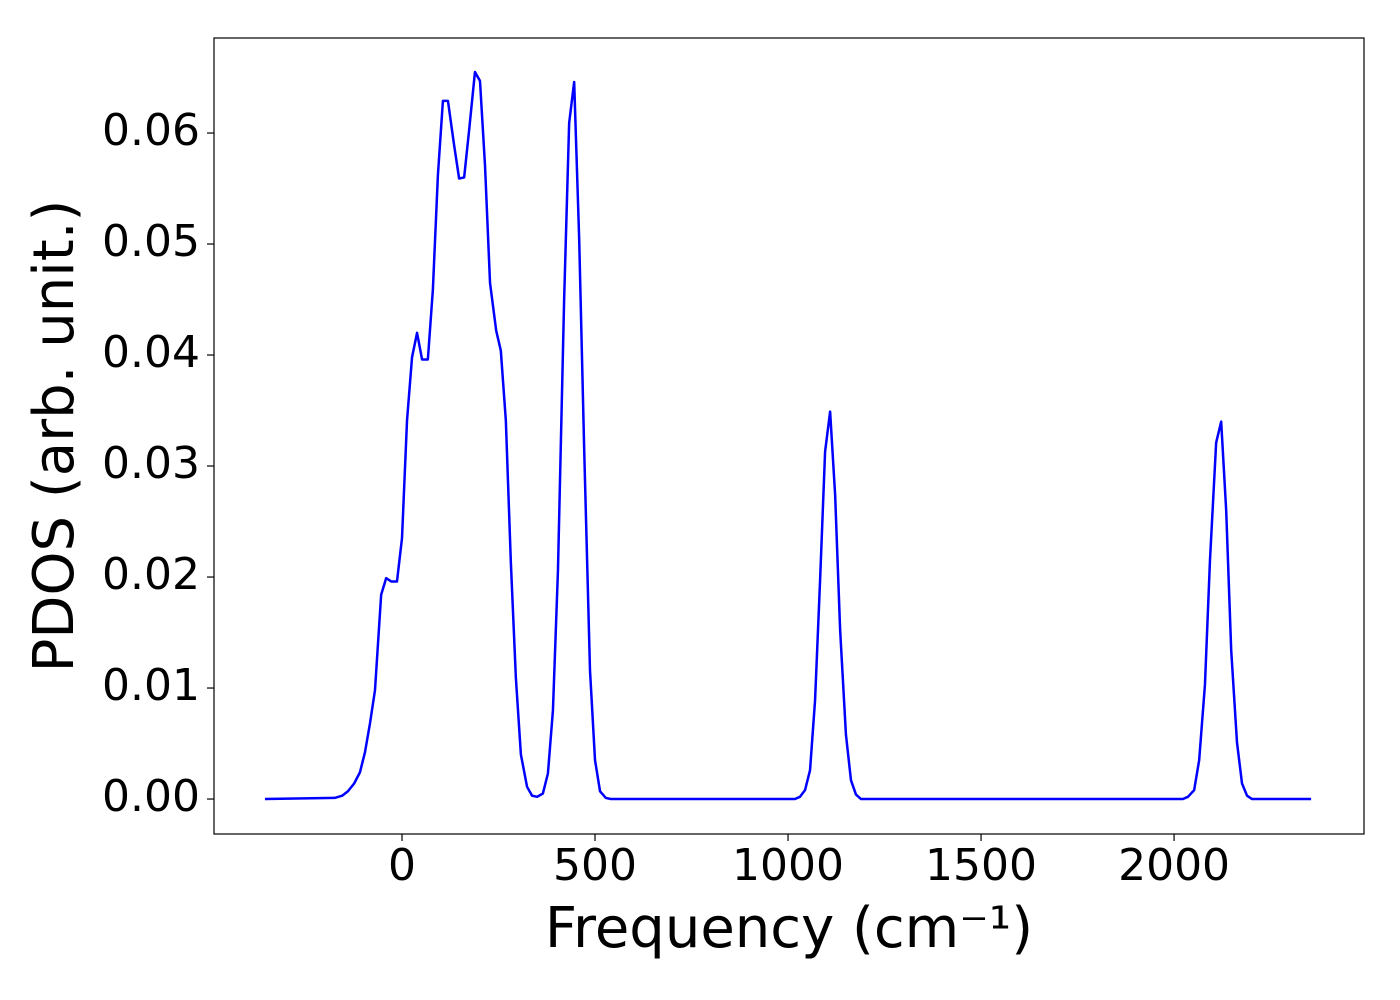  What do you see at coordinates (151, 130) in the screenshot?
I see `y-tick-label: 0.06` at bounding box center [151, 130].